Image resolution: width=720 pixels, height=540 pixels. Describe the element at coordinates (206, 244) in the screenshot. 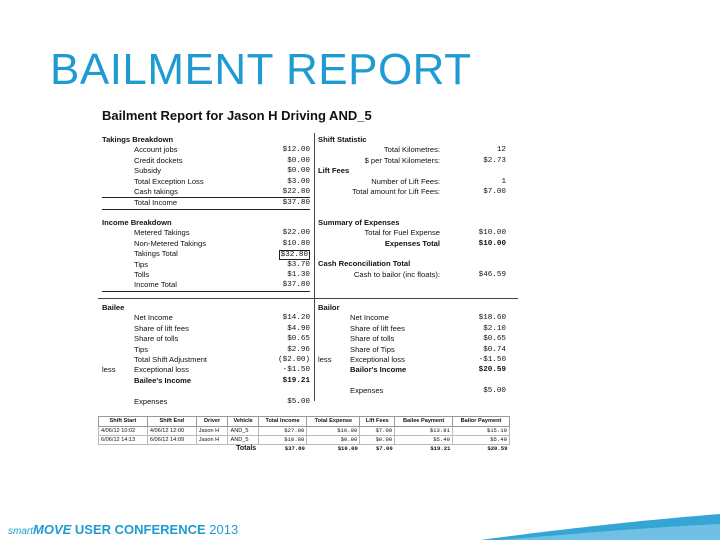

I see `report-row: Non-Metered Takings $10.80` at that location.